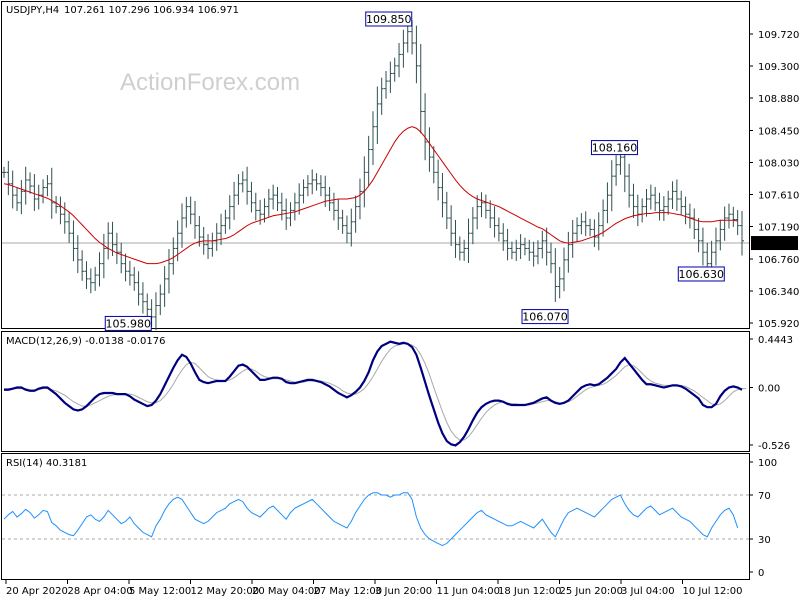  I want to click on price-label-text: 105.980, so click(129, 323).